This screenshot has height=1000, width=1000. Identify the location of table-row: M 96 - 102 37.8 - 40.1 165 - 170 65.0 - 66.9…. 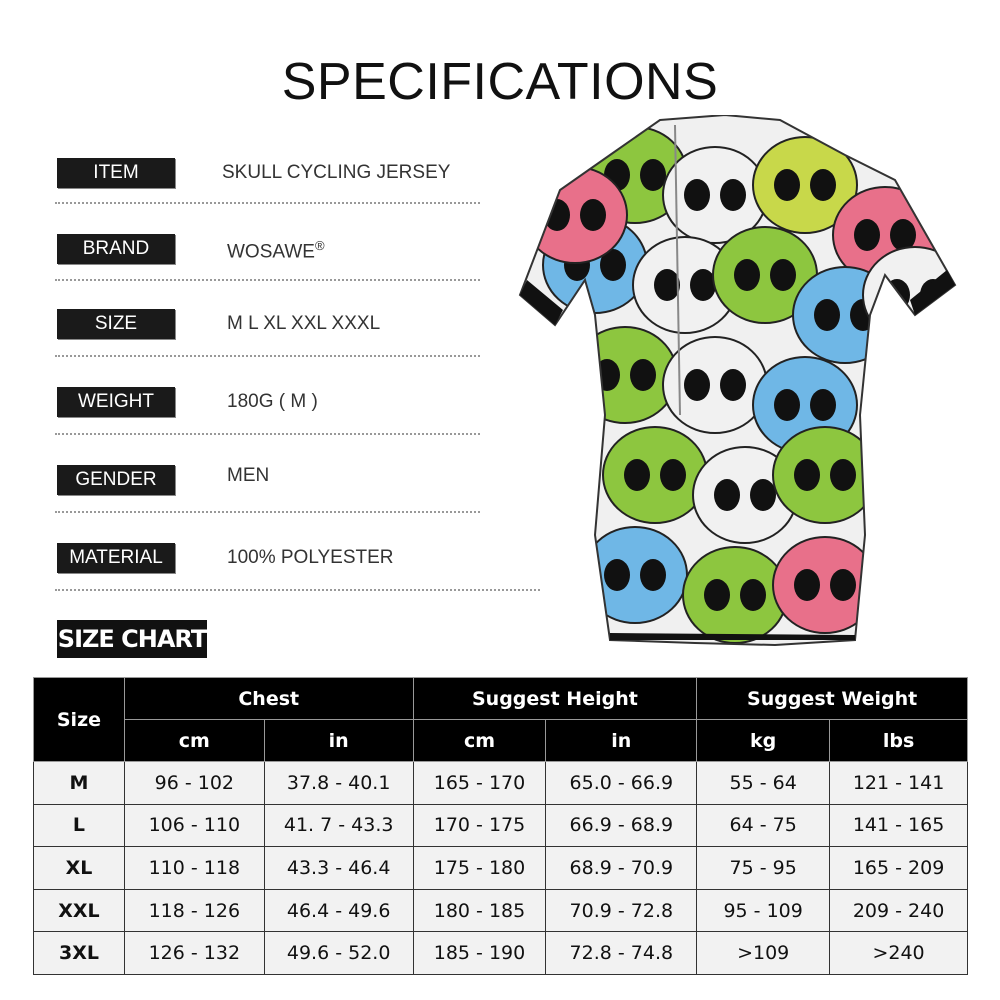
(500, 783).